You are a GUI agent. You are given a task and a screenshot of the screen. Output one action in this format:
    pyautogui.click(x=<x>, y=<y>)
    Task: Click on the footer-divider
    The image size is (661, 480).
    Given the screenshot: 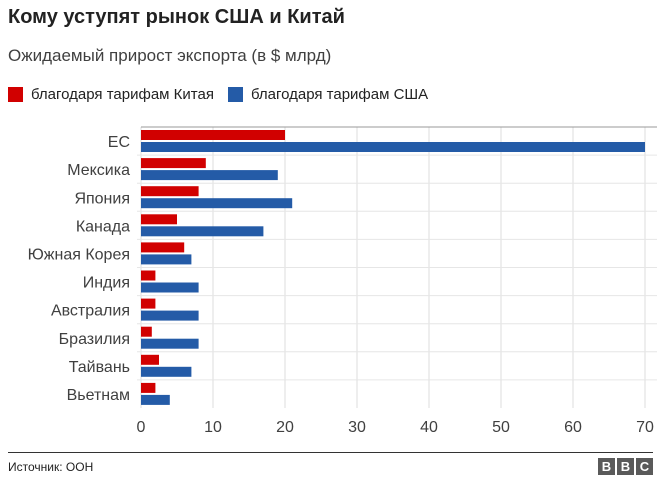 What is the action you would take?
    pyautogui.click(x=330, y=452)
    